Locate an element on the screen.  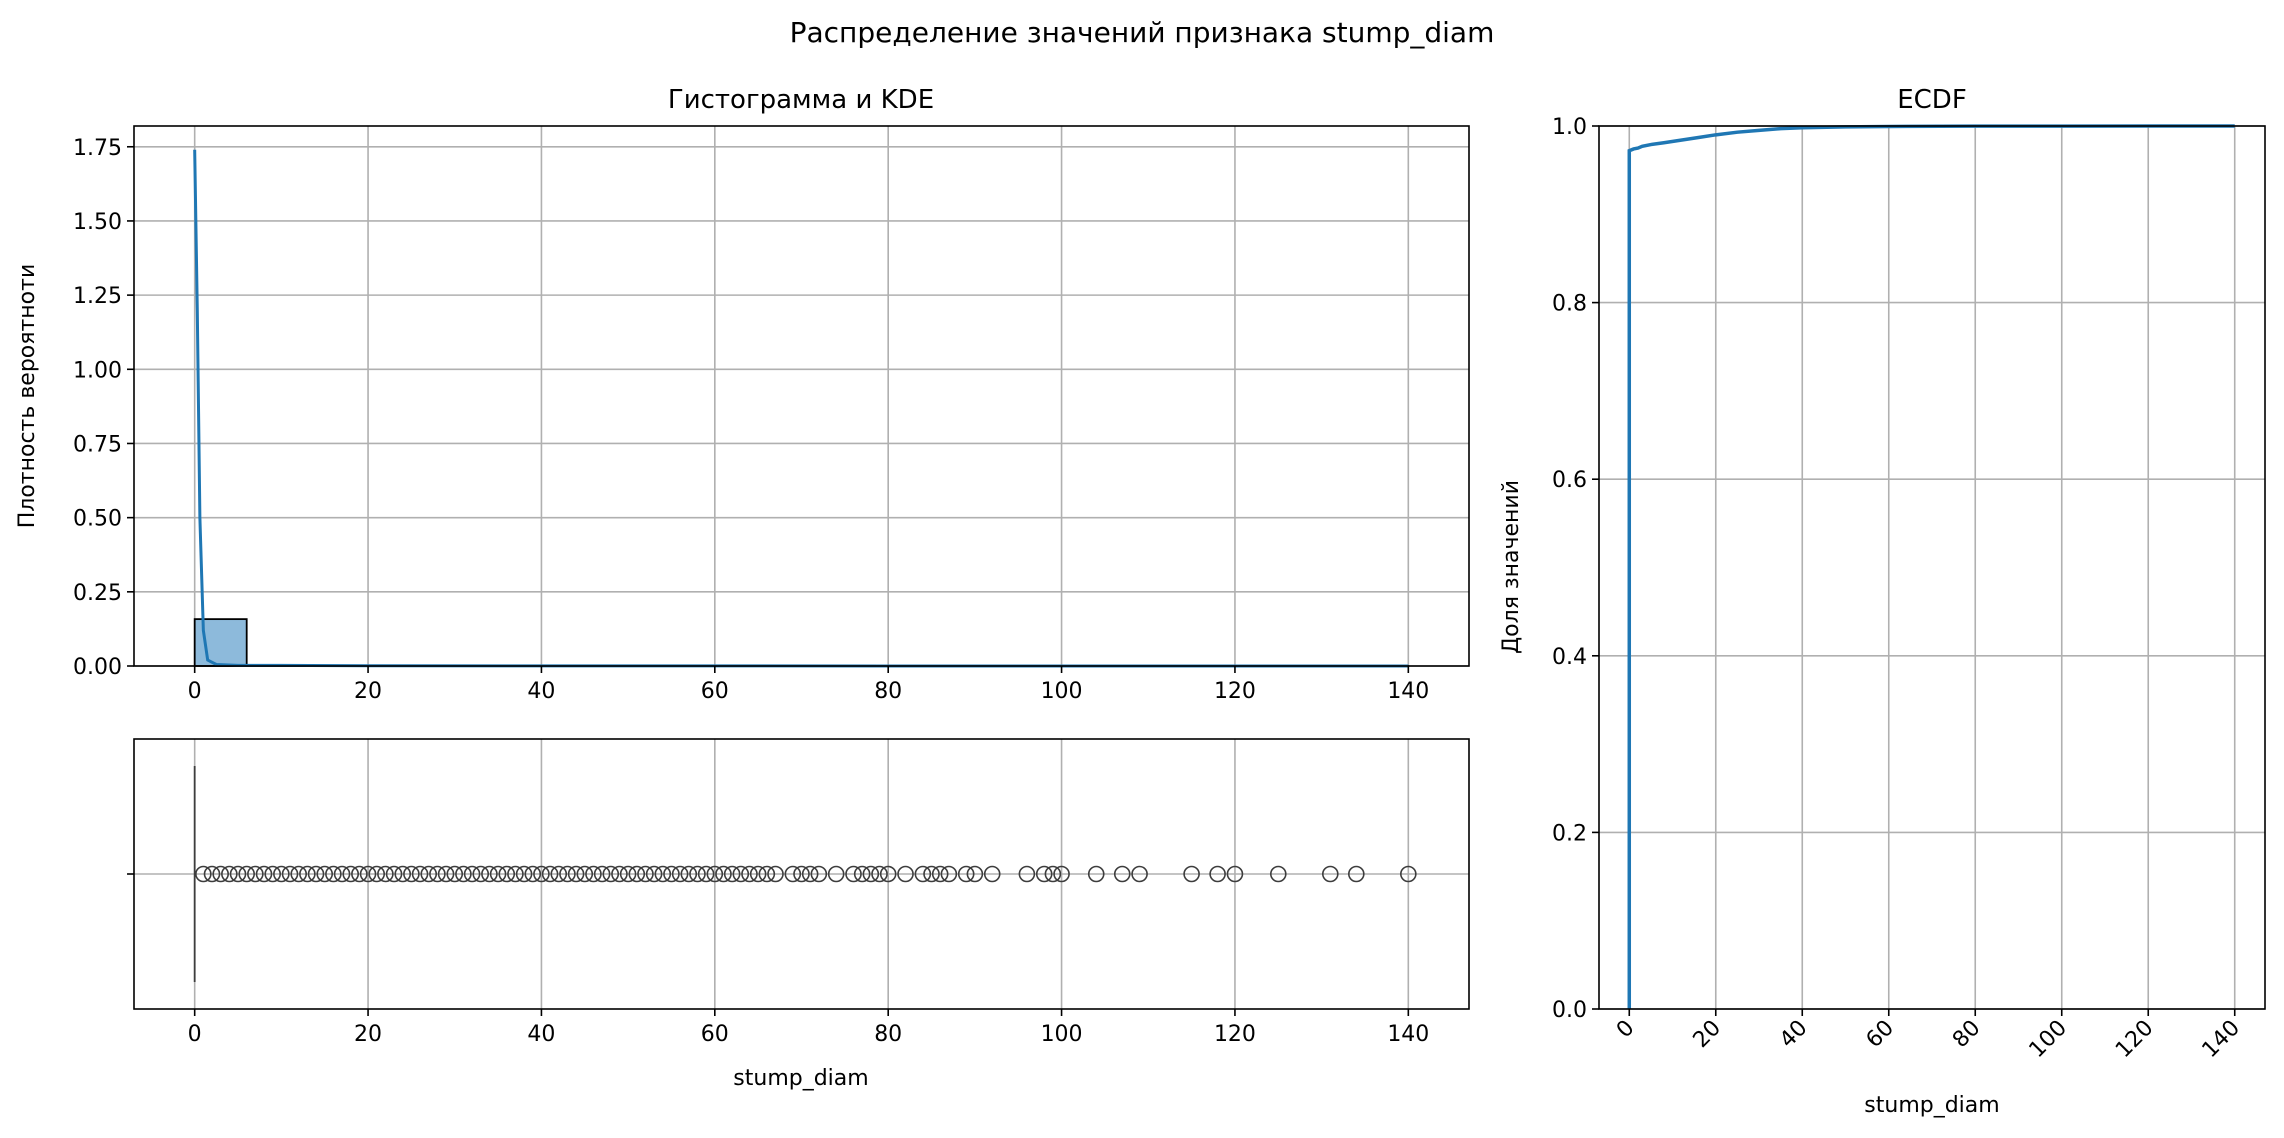
boxplot-x-tick-label: 120 is located at coordinates (1235, 1034).